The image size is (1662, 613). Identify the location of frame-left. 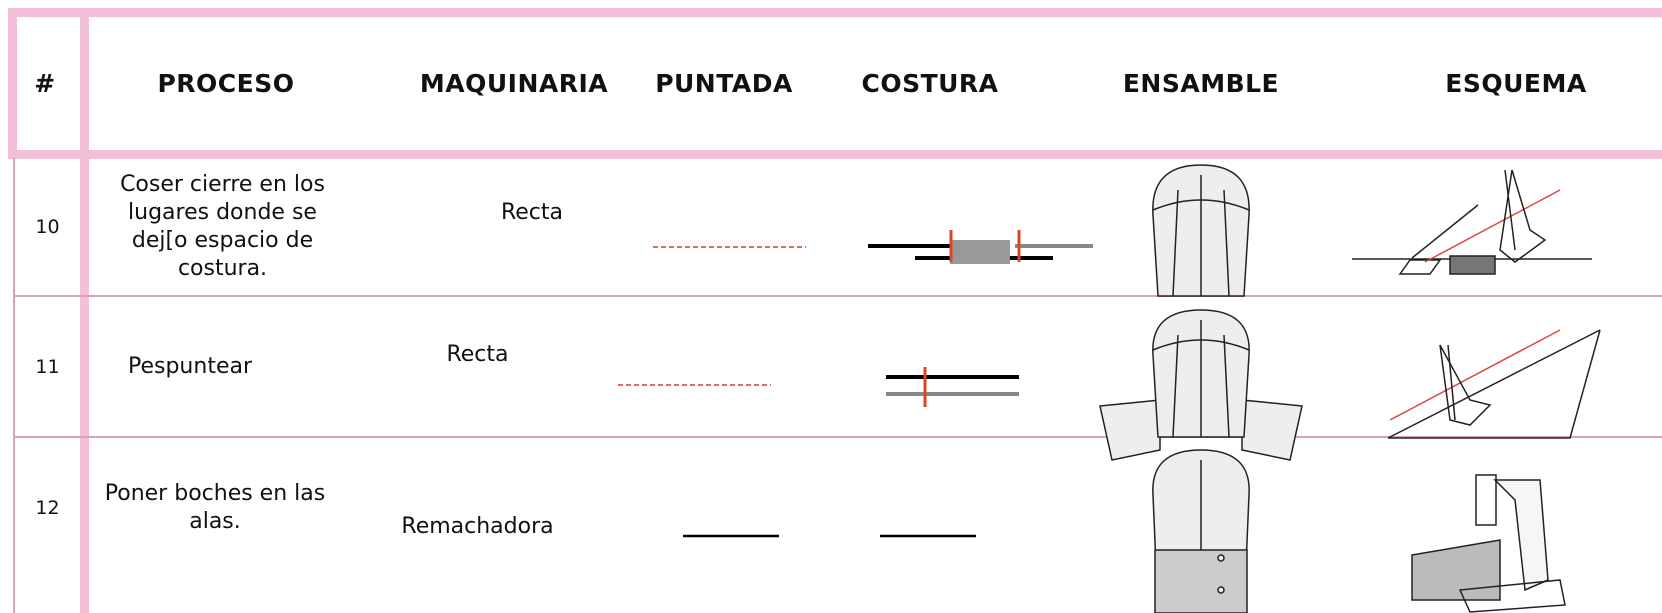
(12, 83).